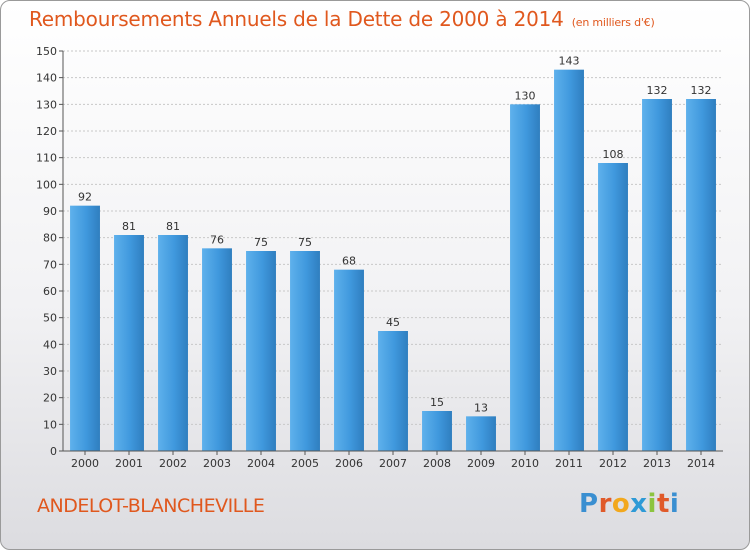  I want to click on x-tick-label: 2009, so click(481, 463).